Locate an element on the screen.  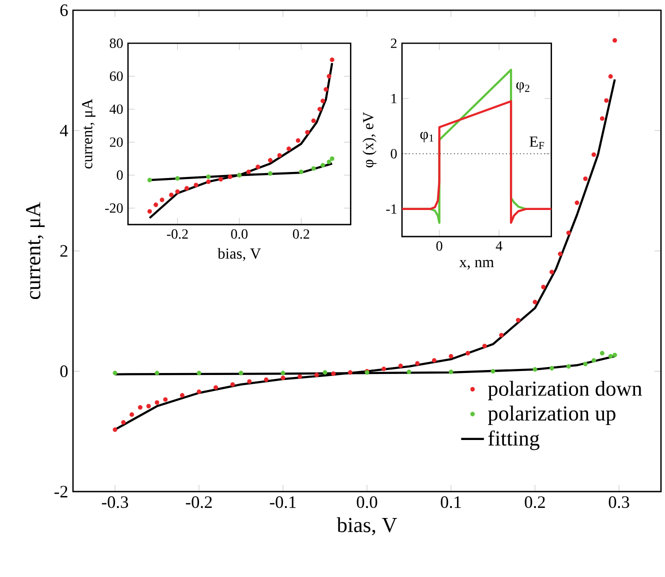
y-tick-label: 60 is located at coordinates (116, 77).